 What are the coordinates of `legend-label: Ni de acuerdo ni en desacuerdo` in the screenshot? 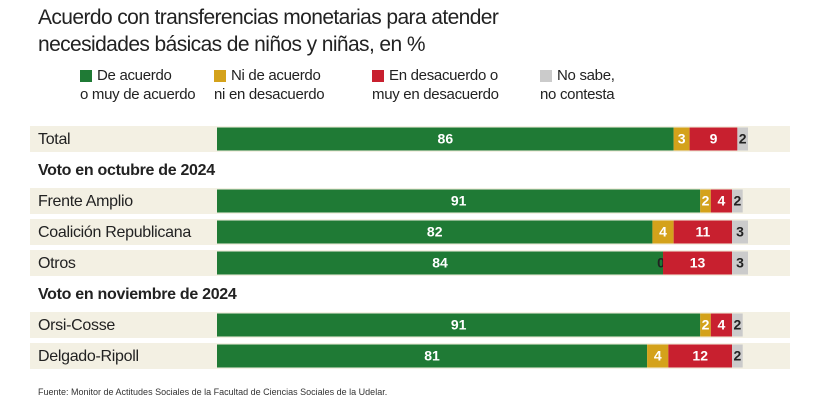 It's located at (269, 85).